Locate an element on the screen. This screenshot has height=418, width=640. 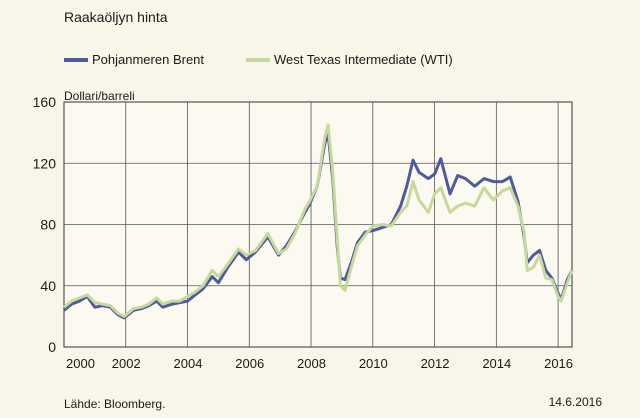
y-tick-label: 40 is located at coordinates (48, 286).